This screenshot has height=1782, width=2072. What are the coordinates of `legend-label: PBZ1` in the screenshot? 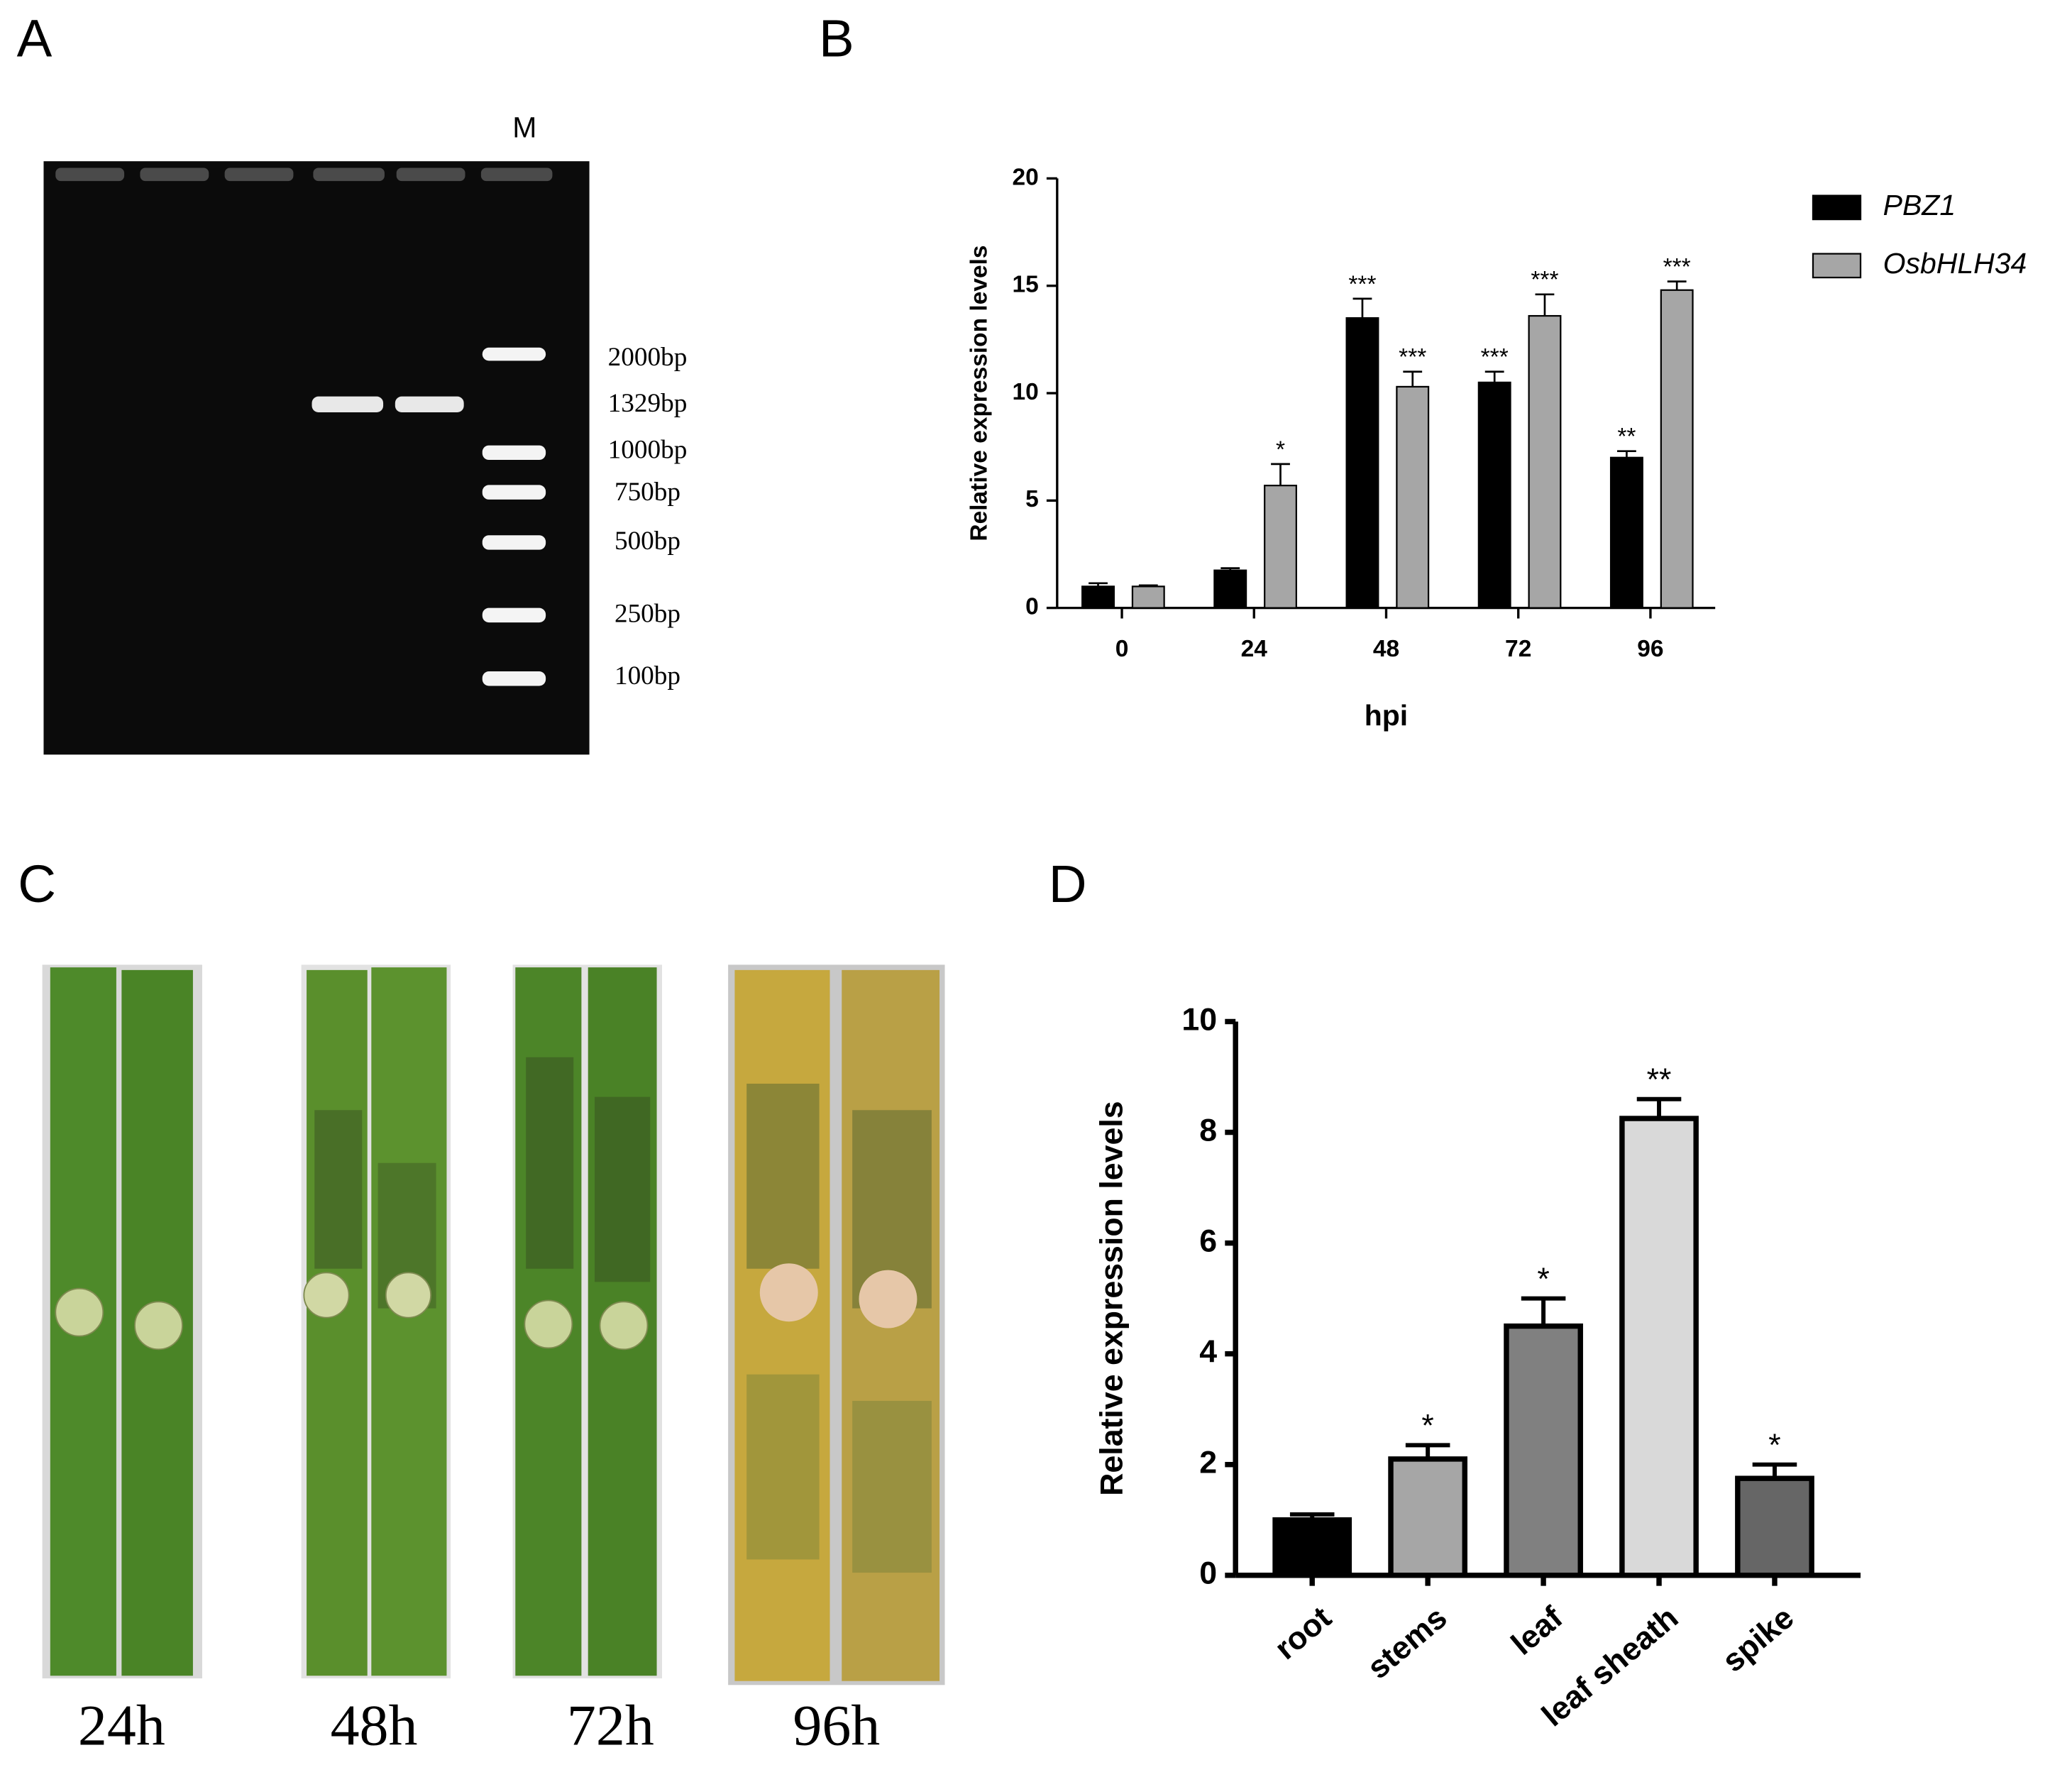 It's located at (1919, 205).